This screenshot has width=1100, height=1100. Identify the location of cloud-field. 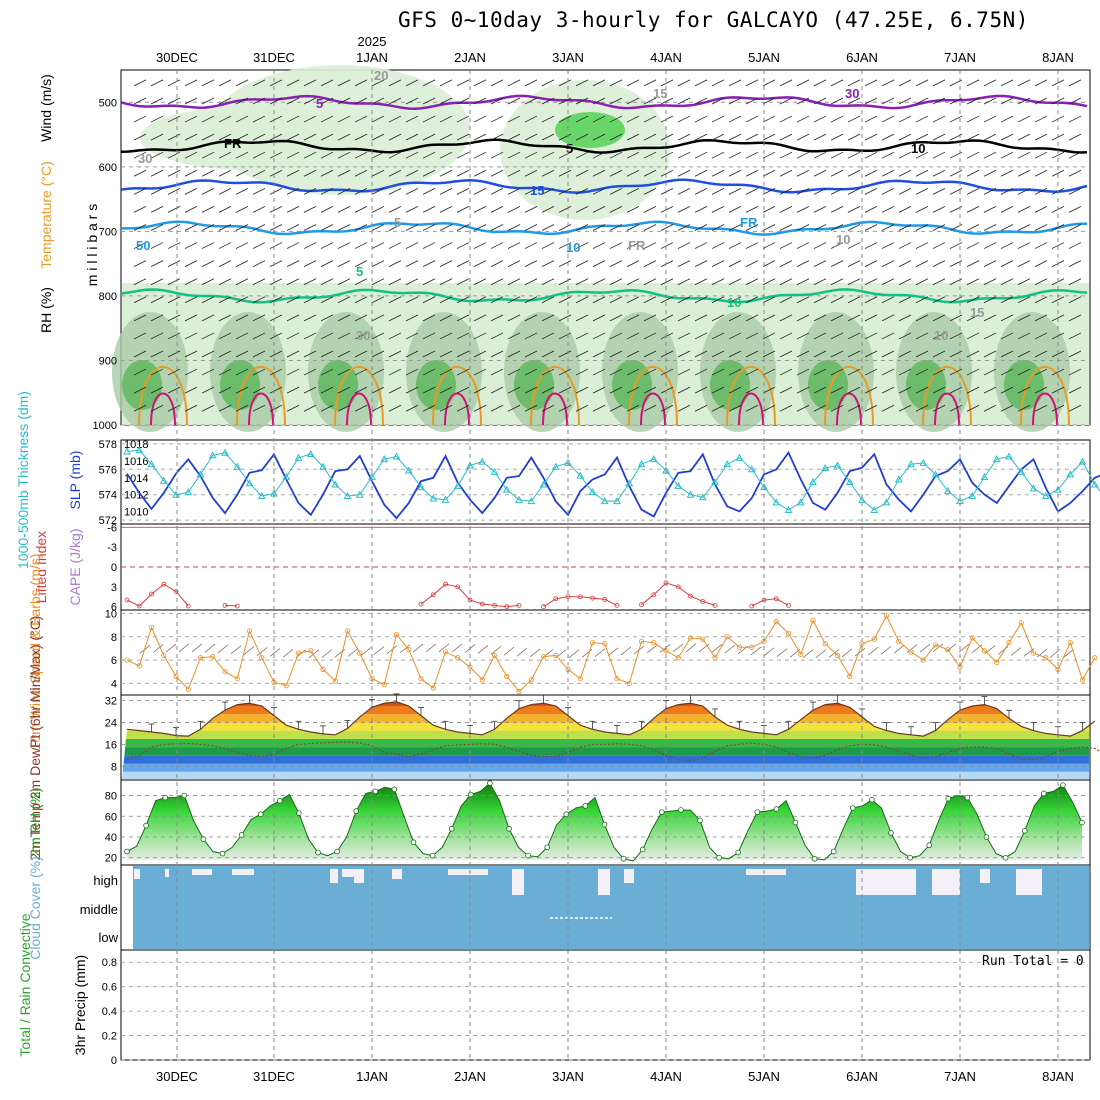
(611, 907).